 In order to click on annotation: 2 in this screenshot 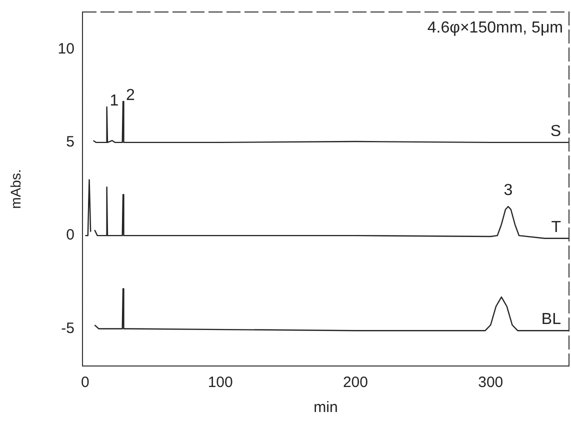, I will do `click(131, 95)`.